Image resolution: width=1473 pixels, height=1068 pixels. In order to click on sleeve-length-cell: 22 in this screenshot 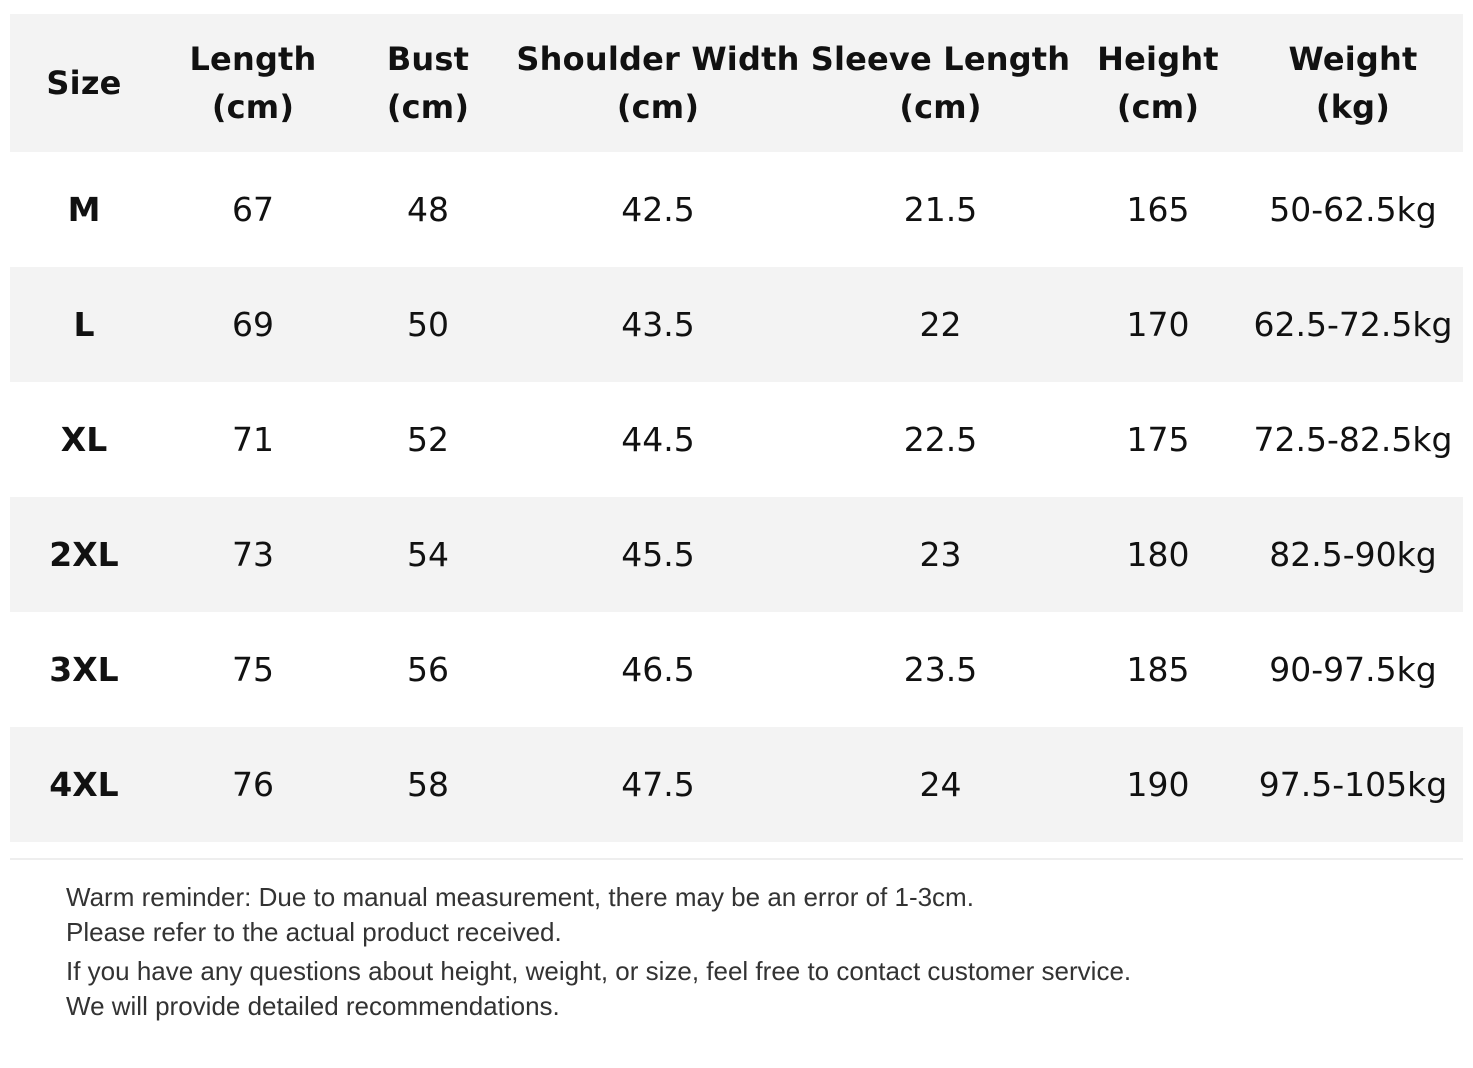, I will do `click(940, 324)`.